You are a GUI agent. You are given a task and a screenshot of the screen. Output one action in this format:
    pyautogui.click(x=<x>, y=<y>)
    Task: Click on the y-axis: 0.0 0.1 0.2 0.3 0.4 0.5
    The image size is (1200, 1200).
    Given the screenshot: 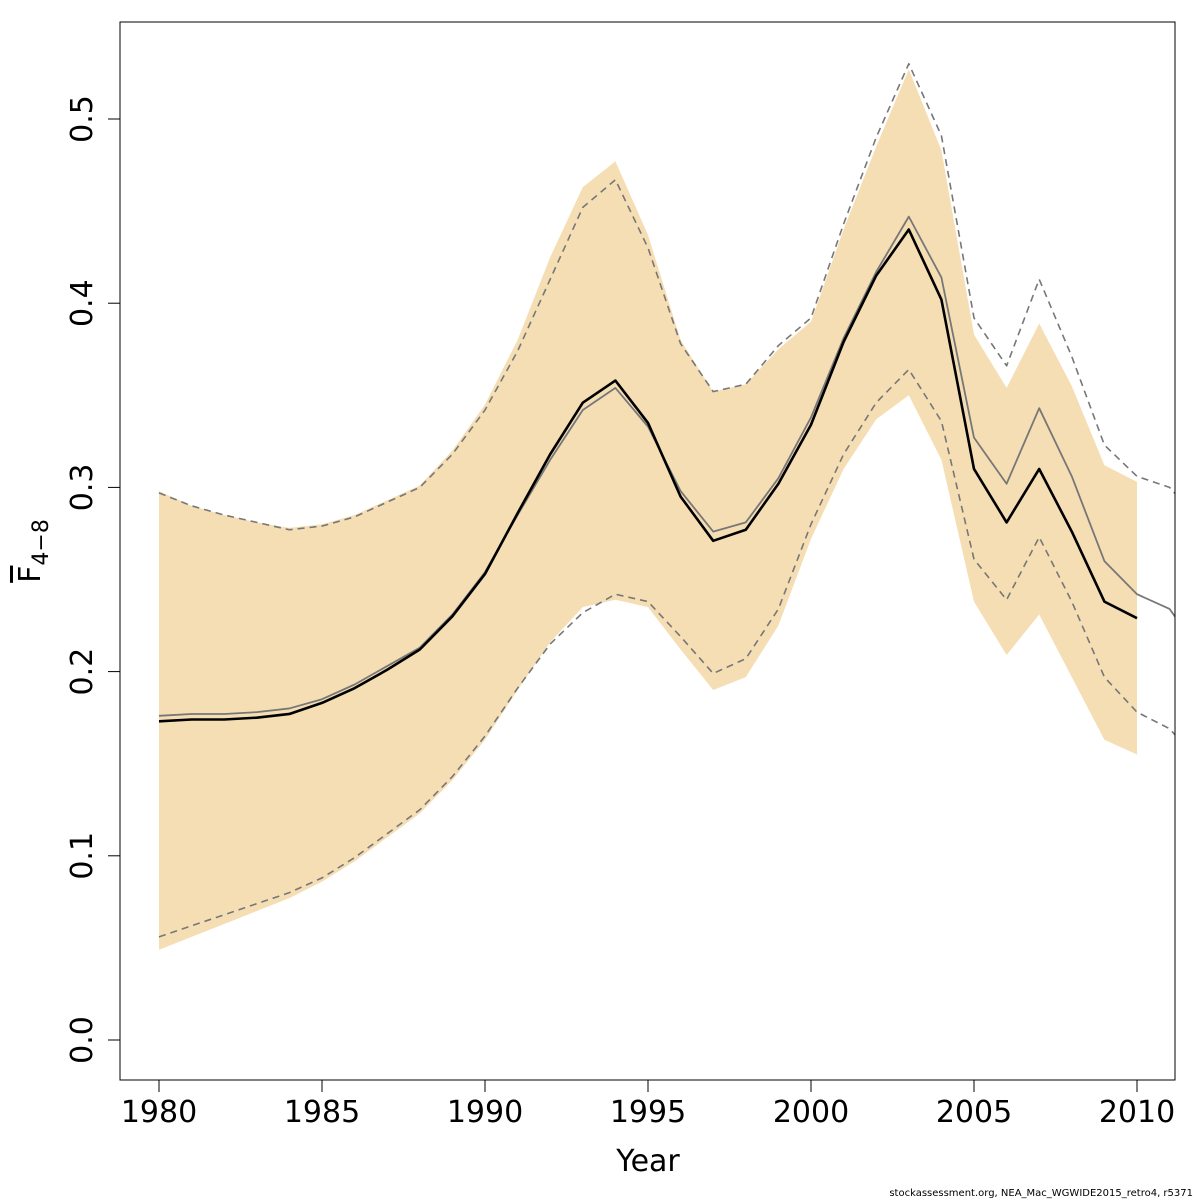 What is the action you would take?
    pyautogui.click(x=93, y=579)
    